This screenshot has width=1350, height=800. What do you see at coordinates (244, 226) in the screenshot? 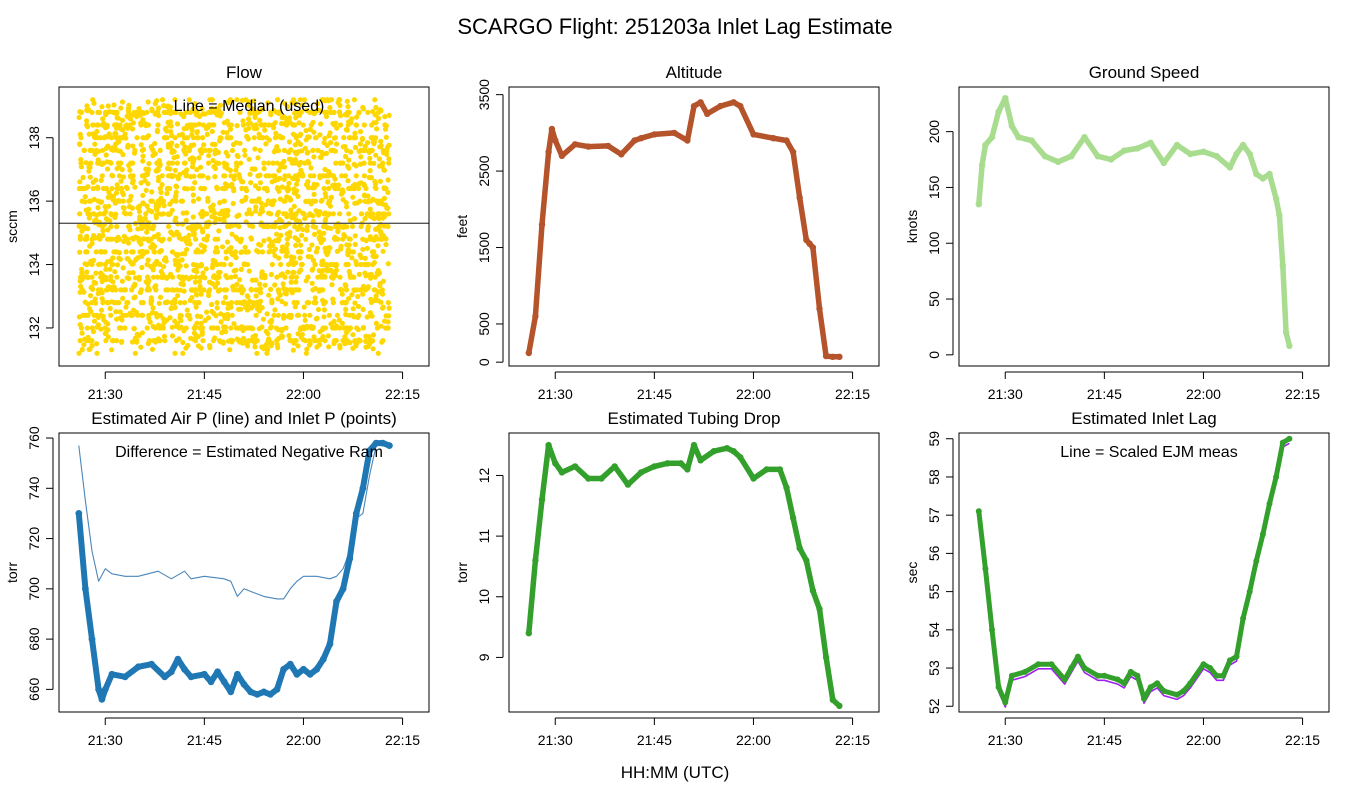
I see `plot-area-flow` at bounding box center [244, 226].